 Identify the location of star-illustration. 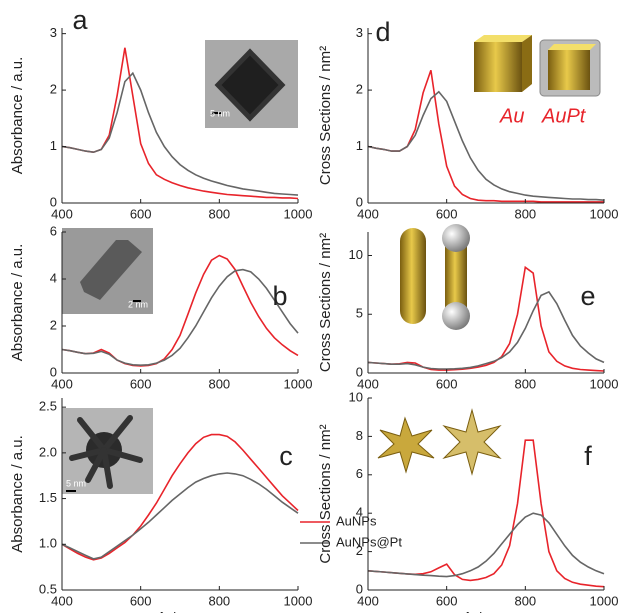
(439, 442).